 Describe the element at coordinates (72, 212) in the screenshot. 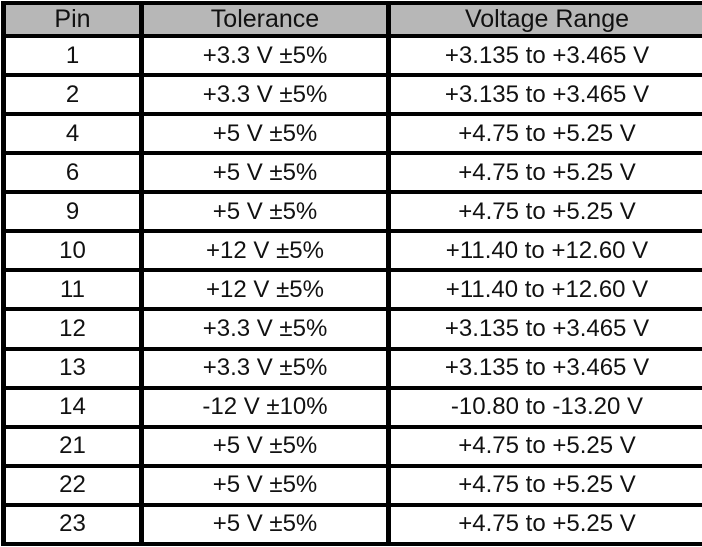

I see `pin-cell: 9` at that location.